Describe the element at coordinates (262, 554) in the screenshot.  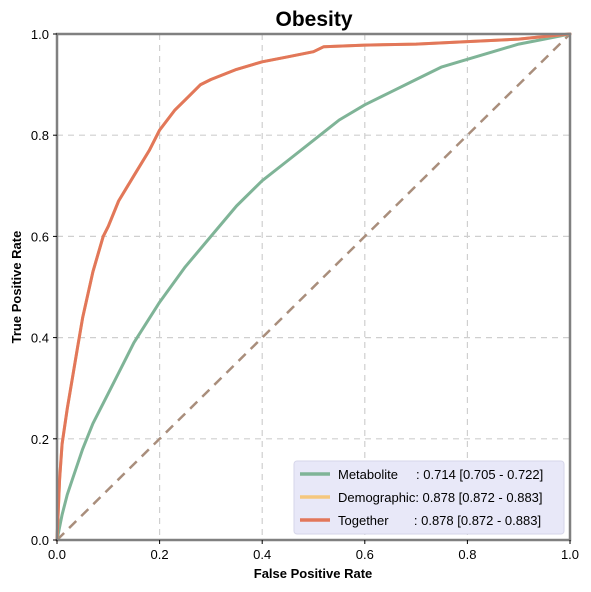
I see `x-tick-label: 0.4` at that location.